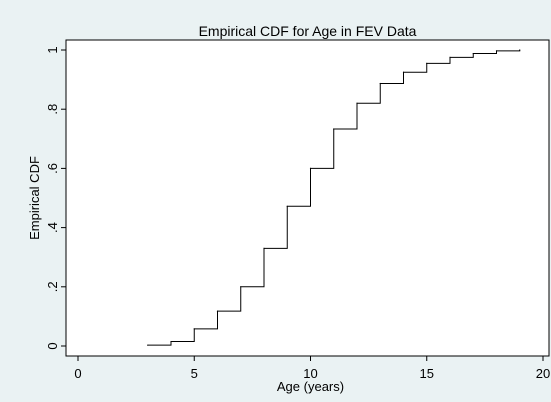  What do you see at coordinates (77, 373) in the screenshot?
I see `x-tick-label: 0` at bounding box center [77, 373].